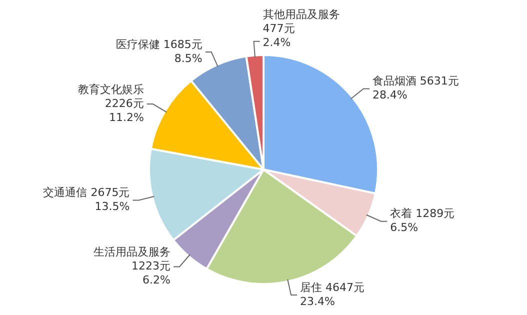 The height and width of the screenshot is (315, 527). Describe the element at coordinates (415, 88) in the screenshot. I see `slice-label: 食品烟酒 5631元 28.4%` at that location.